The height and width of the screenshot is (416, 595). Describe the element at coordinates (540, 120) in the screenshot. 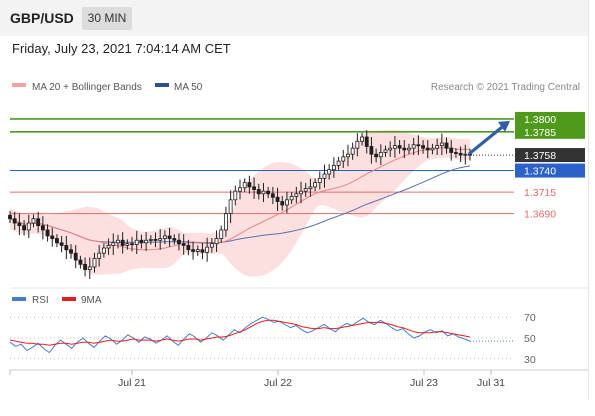

I see `level-label-1.3800: 1.3800` at that location.